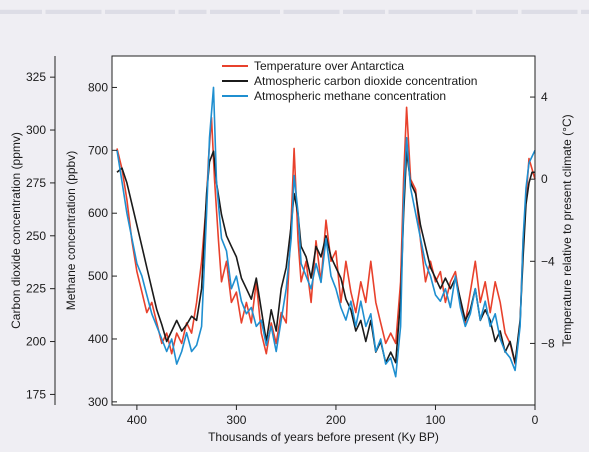  Describe the element at coordinates (236, 420) in the screenshot. I see `x-tick-label: 300` at that location.